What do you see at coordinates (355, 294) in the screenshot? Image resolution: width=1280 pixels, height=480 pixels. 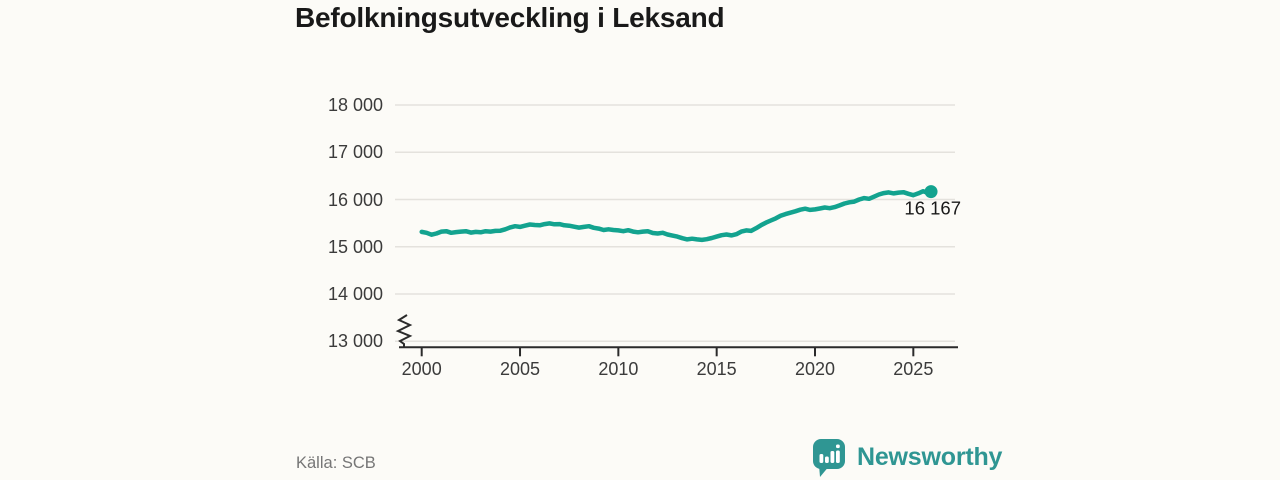 I see `y-tick-label: 14 000` at bounding box center [355, 294].